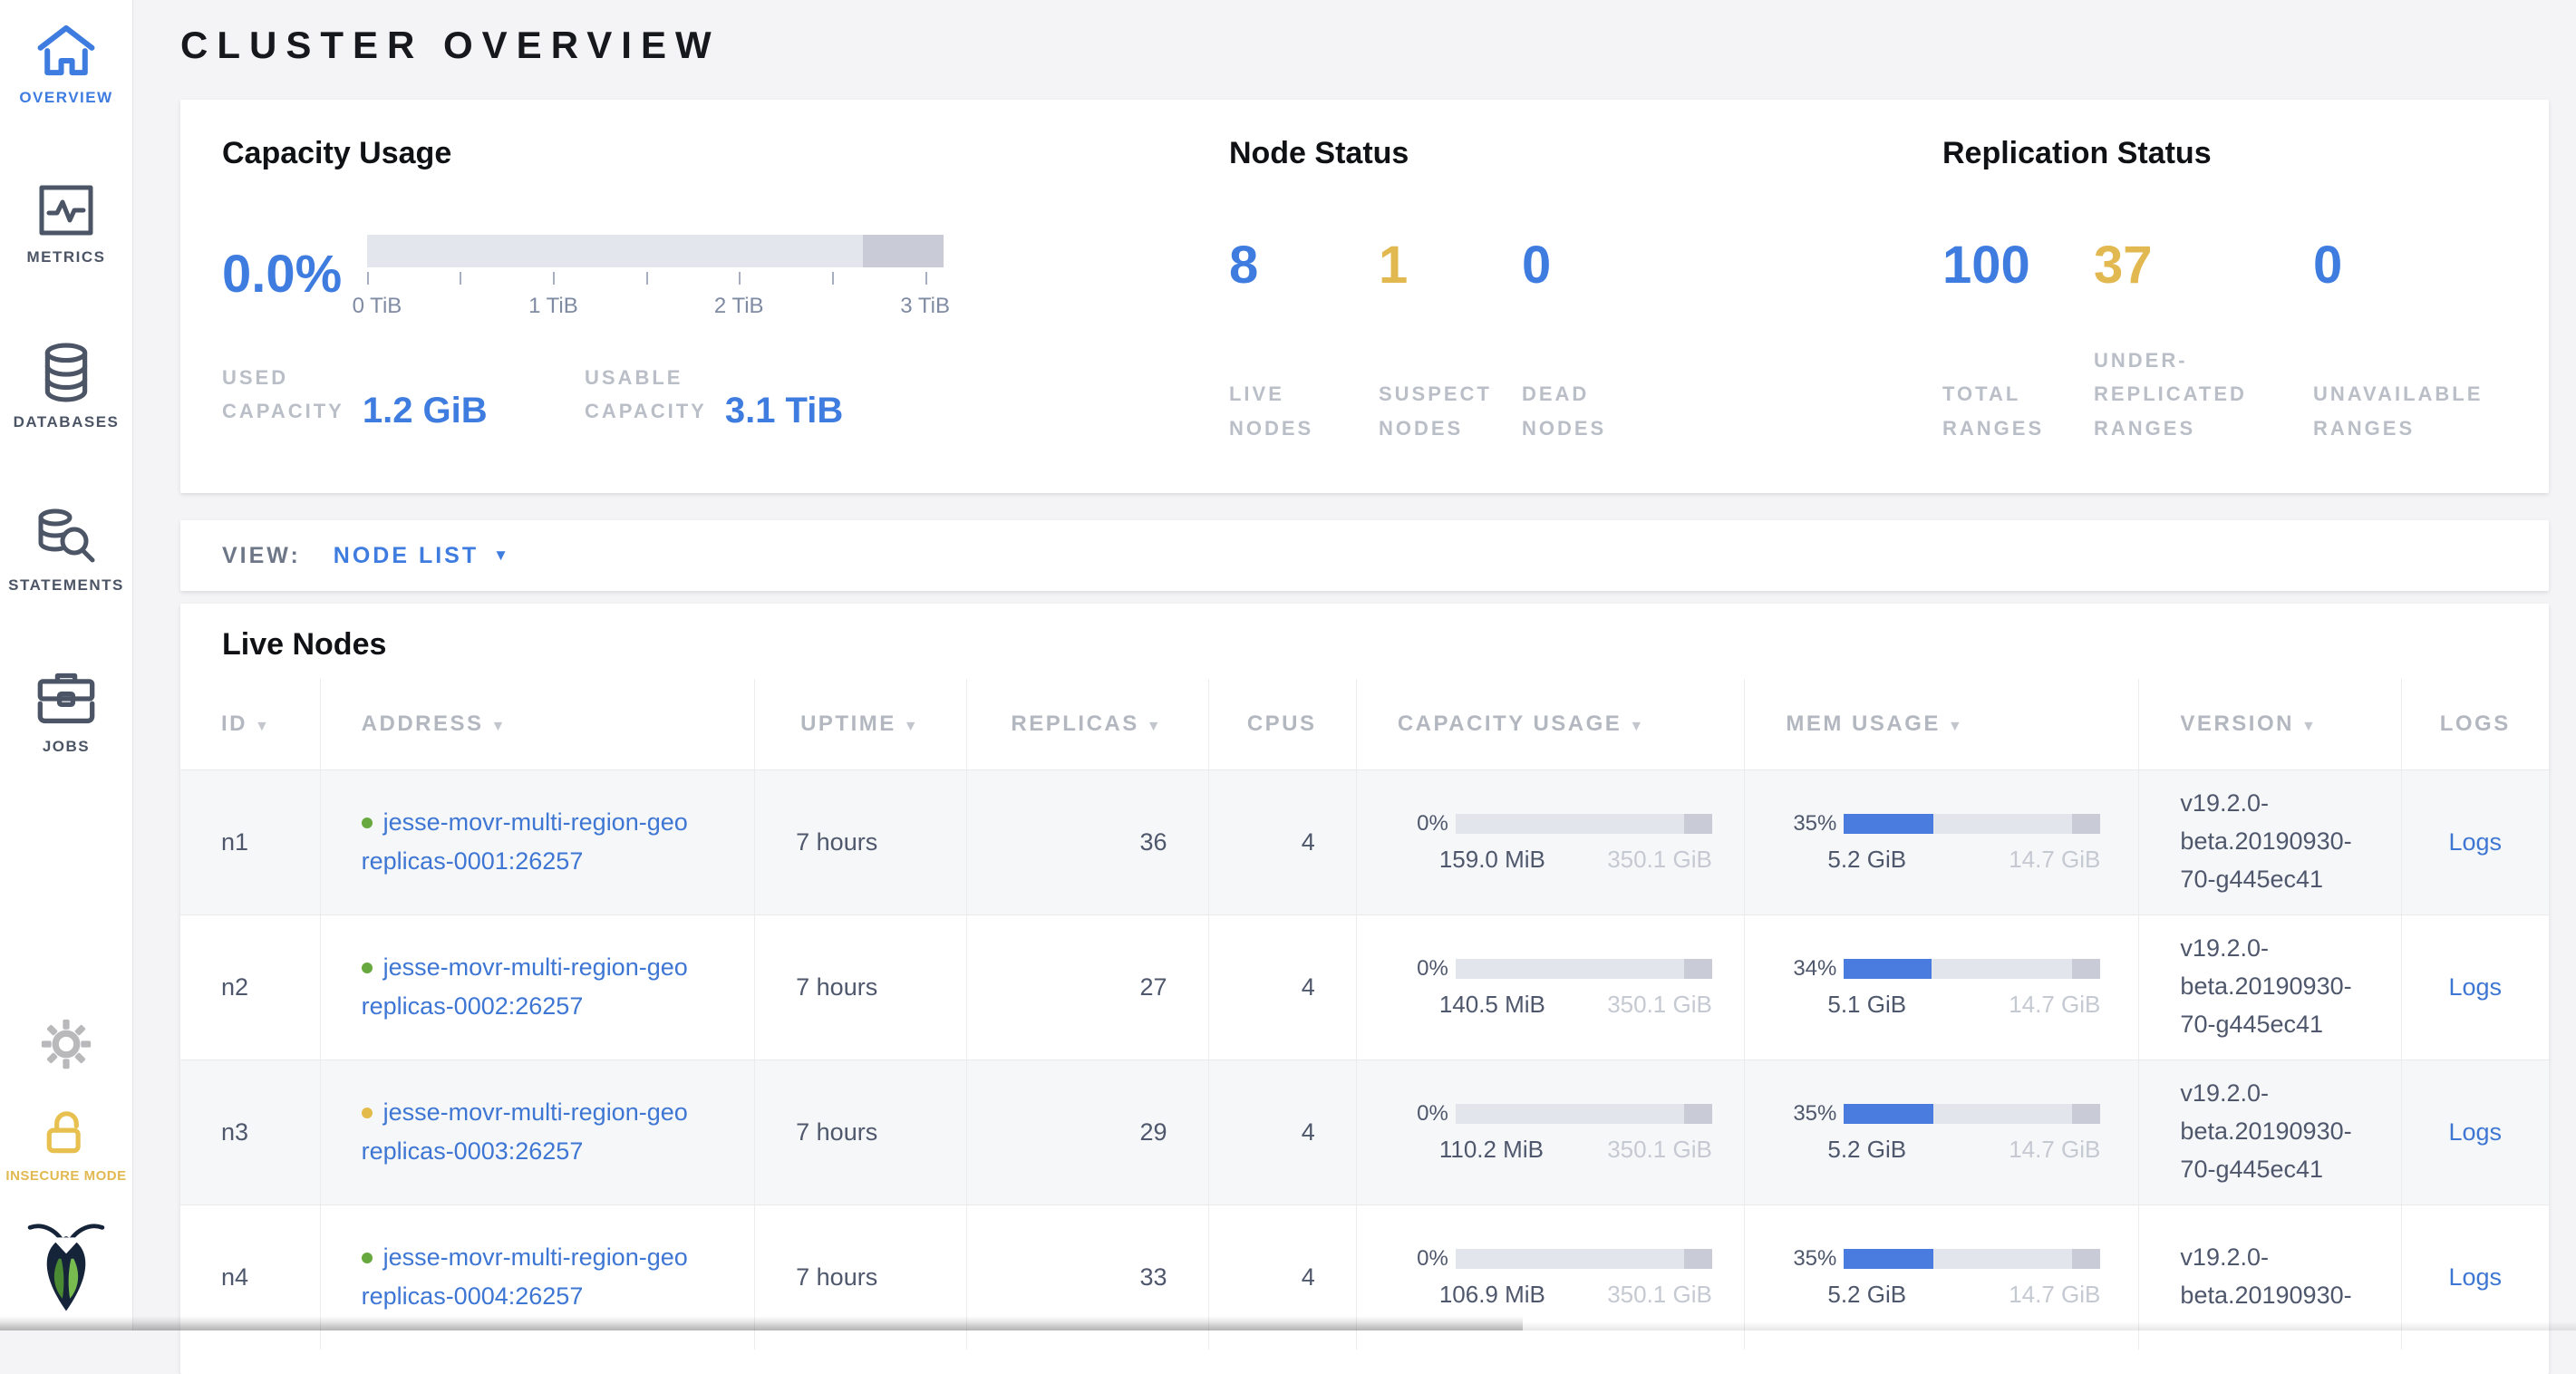  Describe the element at coordinates (1318, 153) in the screenshot. I see `node-status-title: Node Status` at that location.